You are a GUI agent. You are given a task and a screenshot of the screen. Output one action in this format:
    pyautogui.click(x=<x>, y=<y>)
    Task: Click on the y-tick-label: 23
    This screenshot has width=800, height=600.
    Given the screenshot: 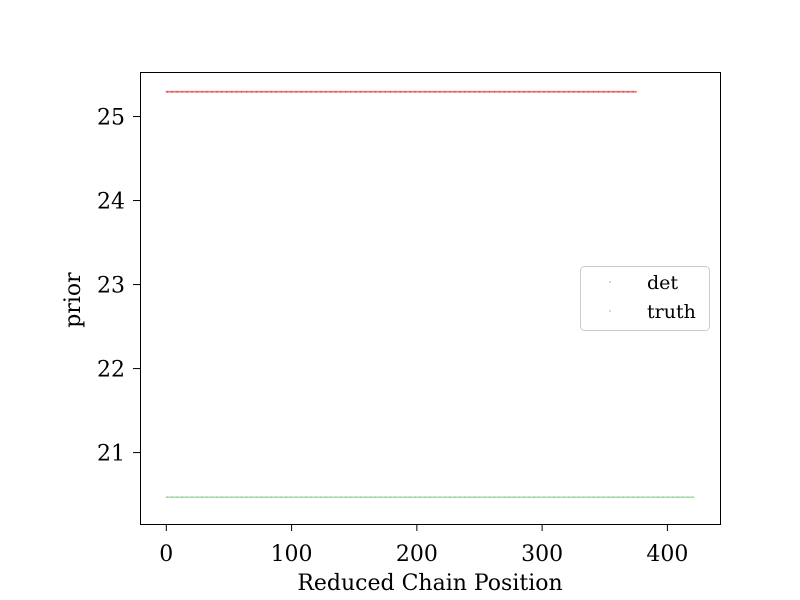 What is the action you would take?
    pyautogui.click(x=111, y=286)
    